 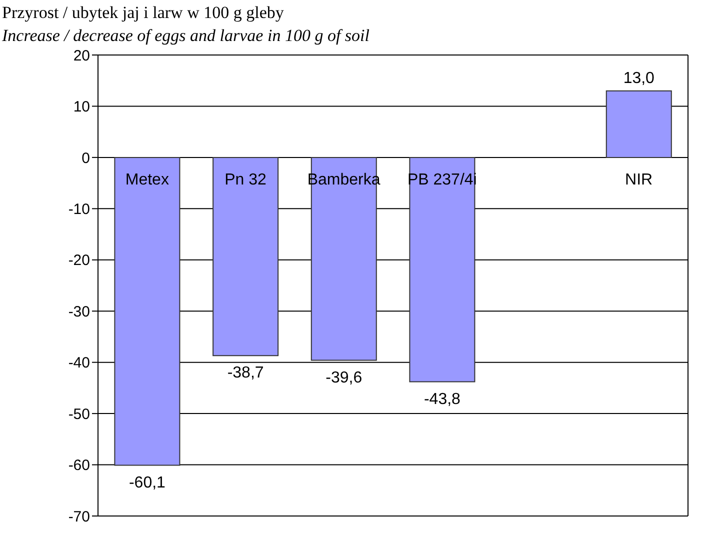 What do you see at coordinates (147, 483) in the screenshot?
I see `data-label: -60,1` at bounding box center [147, 483].